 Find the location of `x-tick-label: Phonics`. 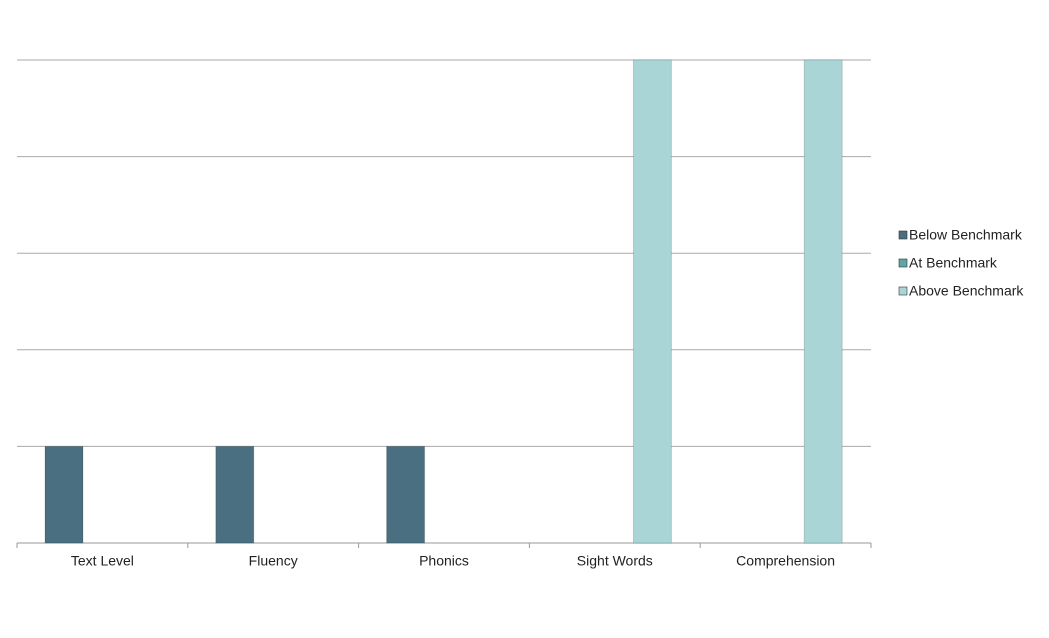

x-tick-label: Phonics is located at coordinates (444, 561).